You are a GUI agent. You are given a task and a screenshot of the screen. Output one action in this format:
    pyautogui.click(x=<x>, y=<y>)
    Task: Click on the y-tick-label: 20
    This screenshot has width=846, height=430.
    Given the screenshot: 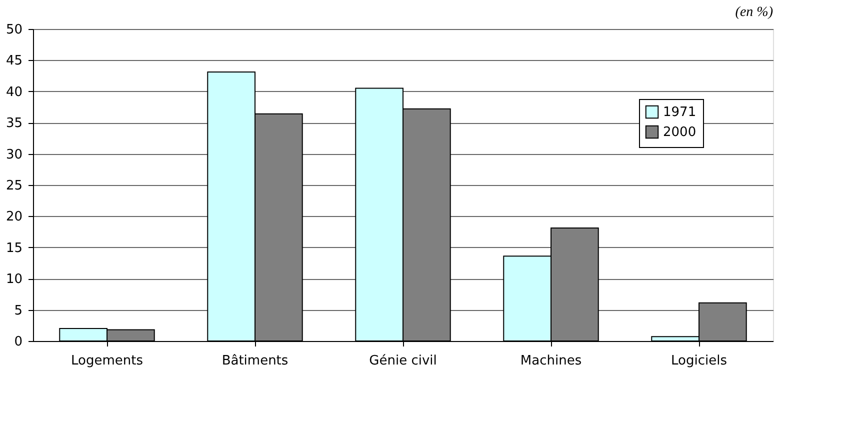 What is the action you would take?
    pyautogui.click(x=14, y=217)
    